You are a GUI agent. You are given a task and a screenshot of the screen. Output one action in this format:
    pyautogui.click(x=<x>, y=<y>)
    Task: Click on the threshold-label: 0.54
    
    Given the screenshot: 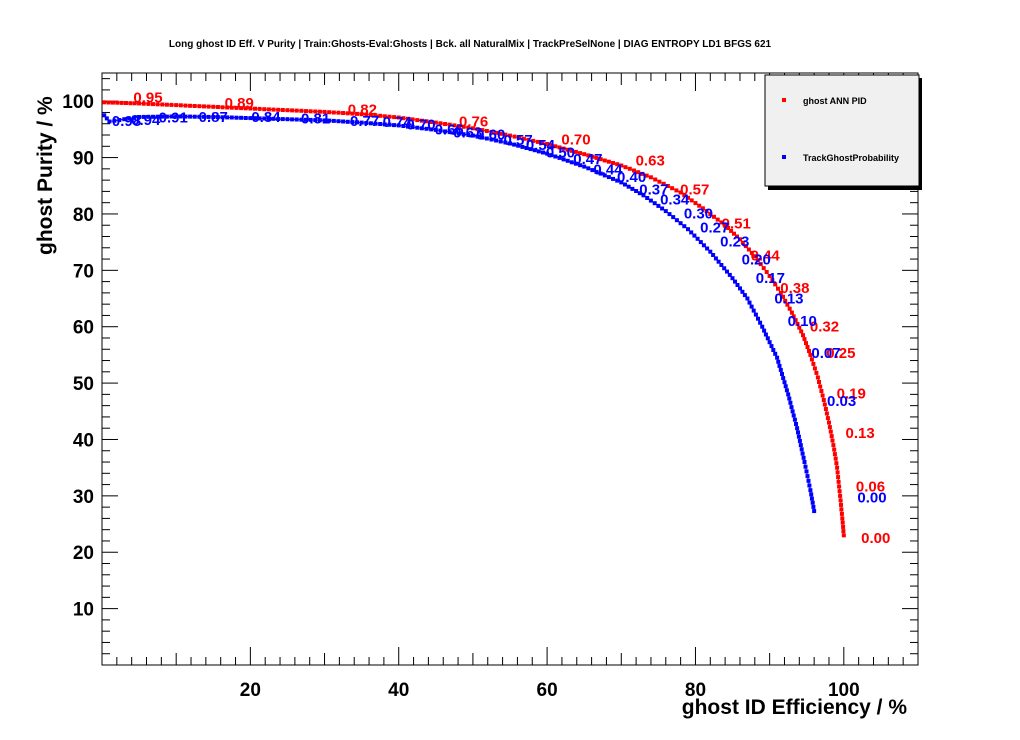 What is the action you would take?
    pyautogui.click(x=541, y=145)
    